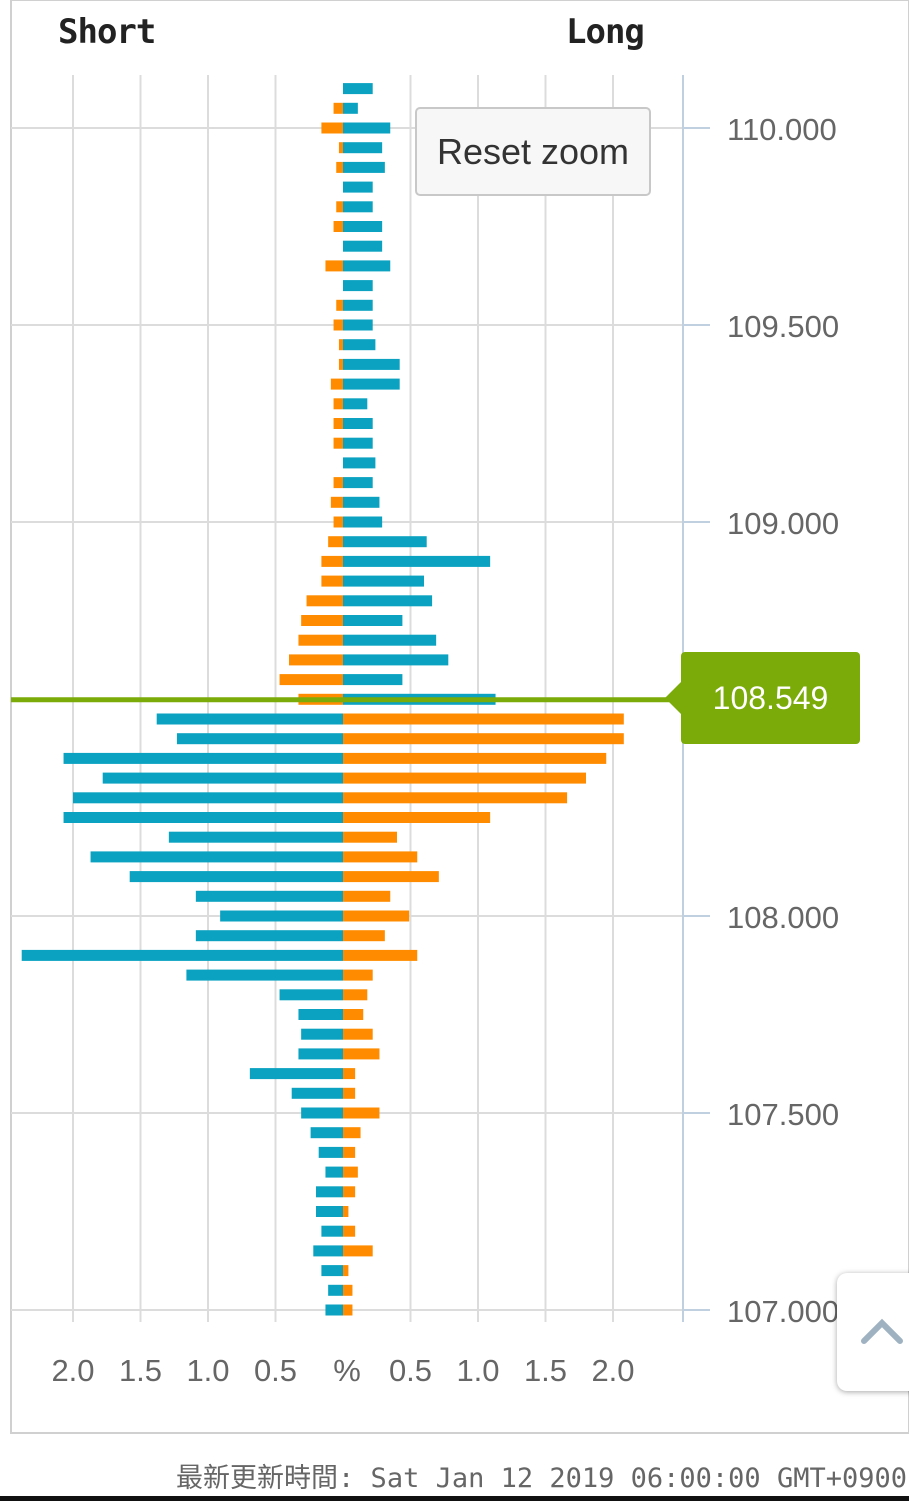  What do you see at coordinates (762, 698) in the screenshot?
I see `current-price-tag: 108.549` at bounding box center [762, 698].